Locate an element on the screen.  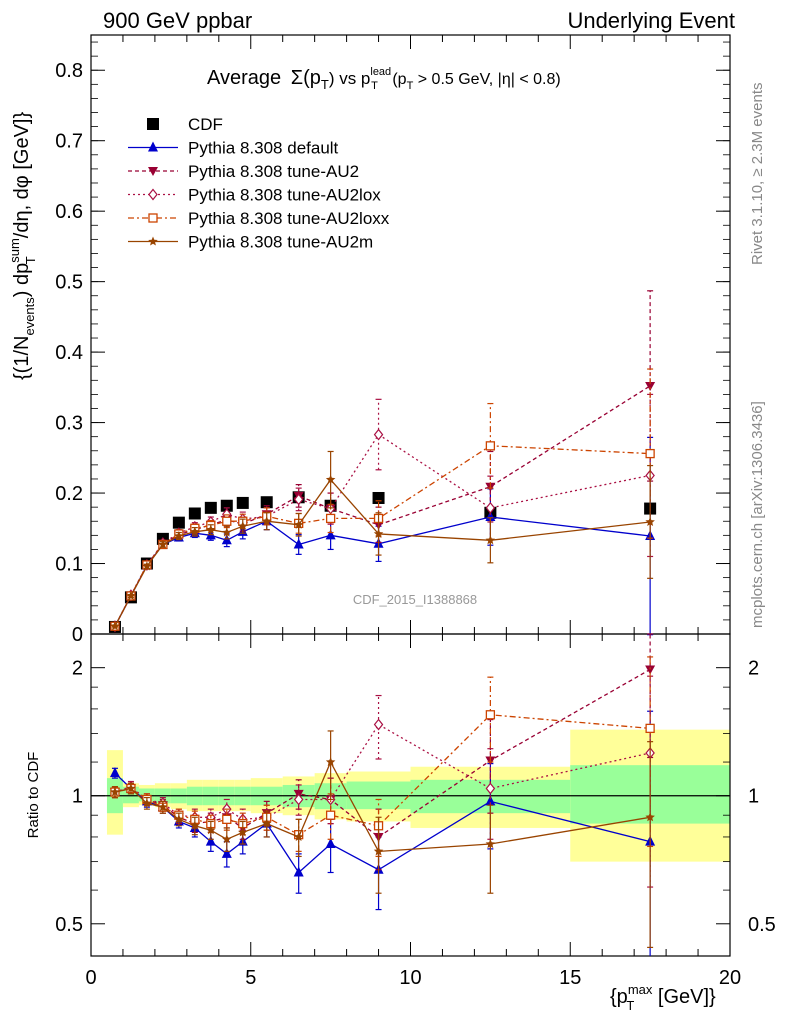
mcplots-label: mcplots.cern.ch [arXiv:1306.3436] is located at coordinates (757, 514).